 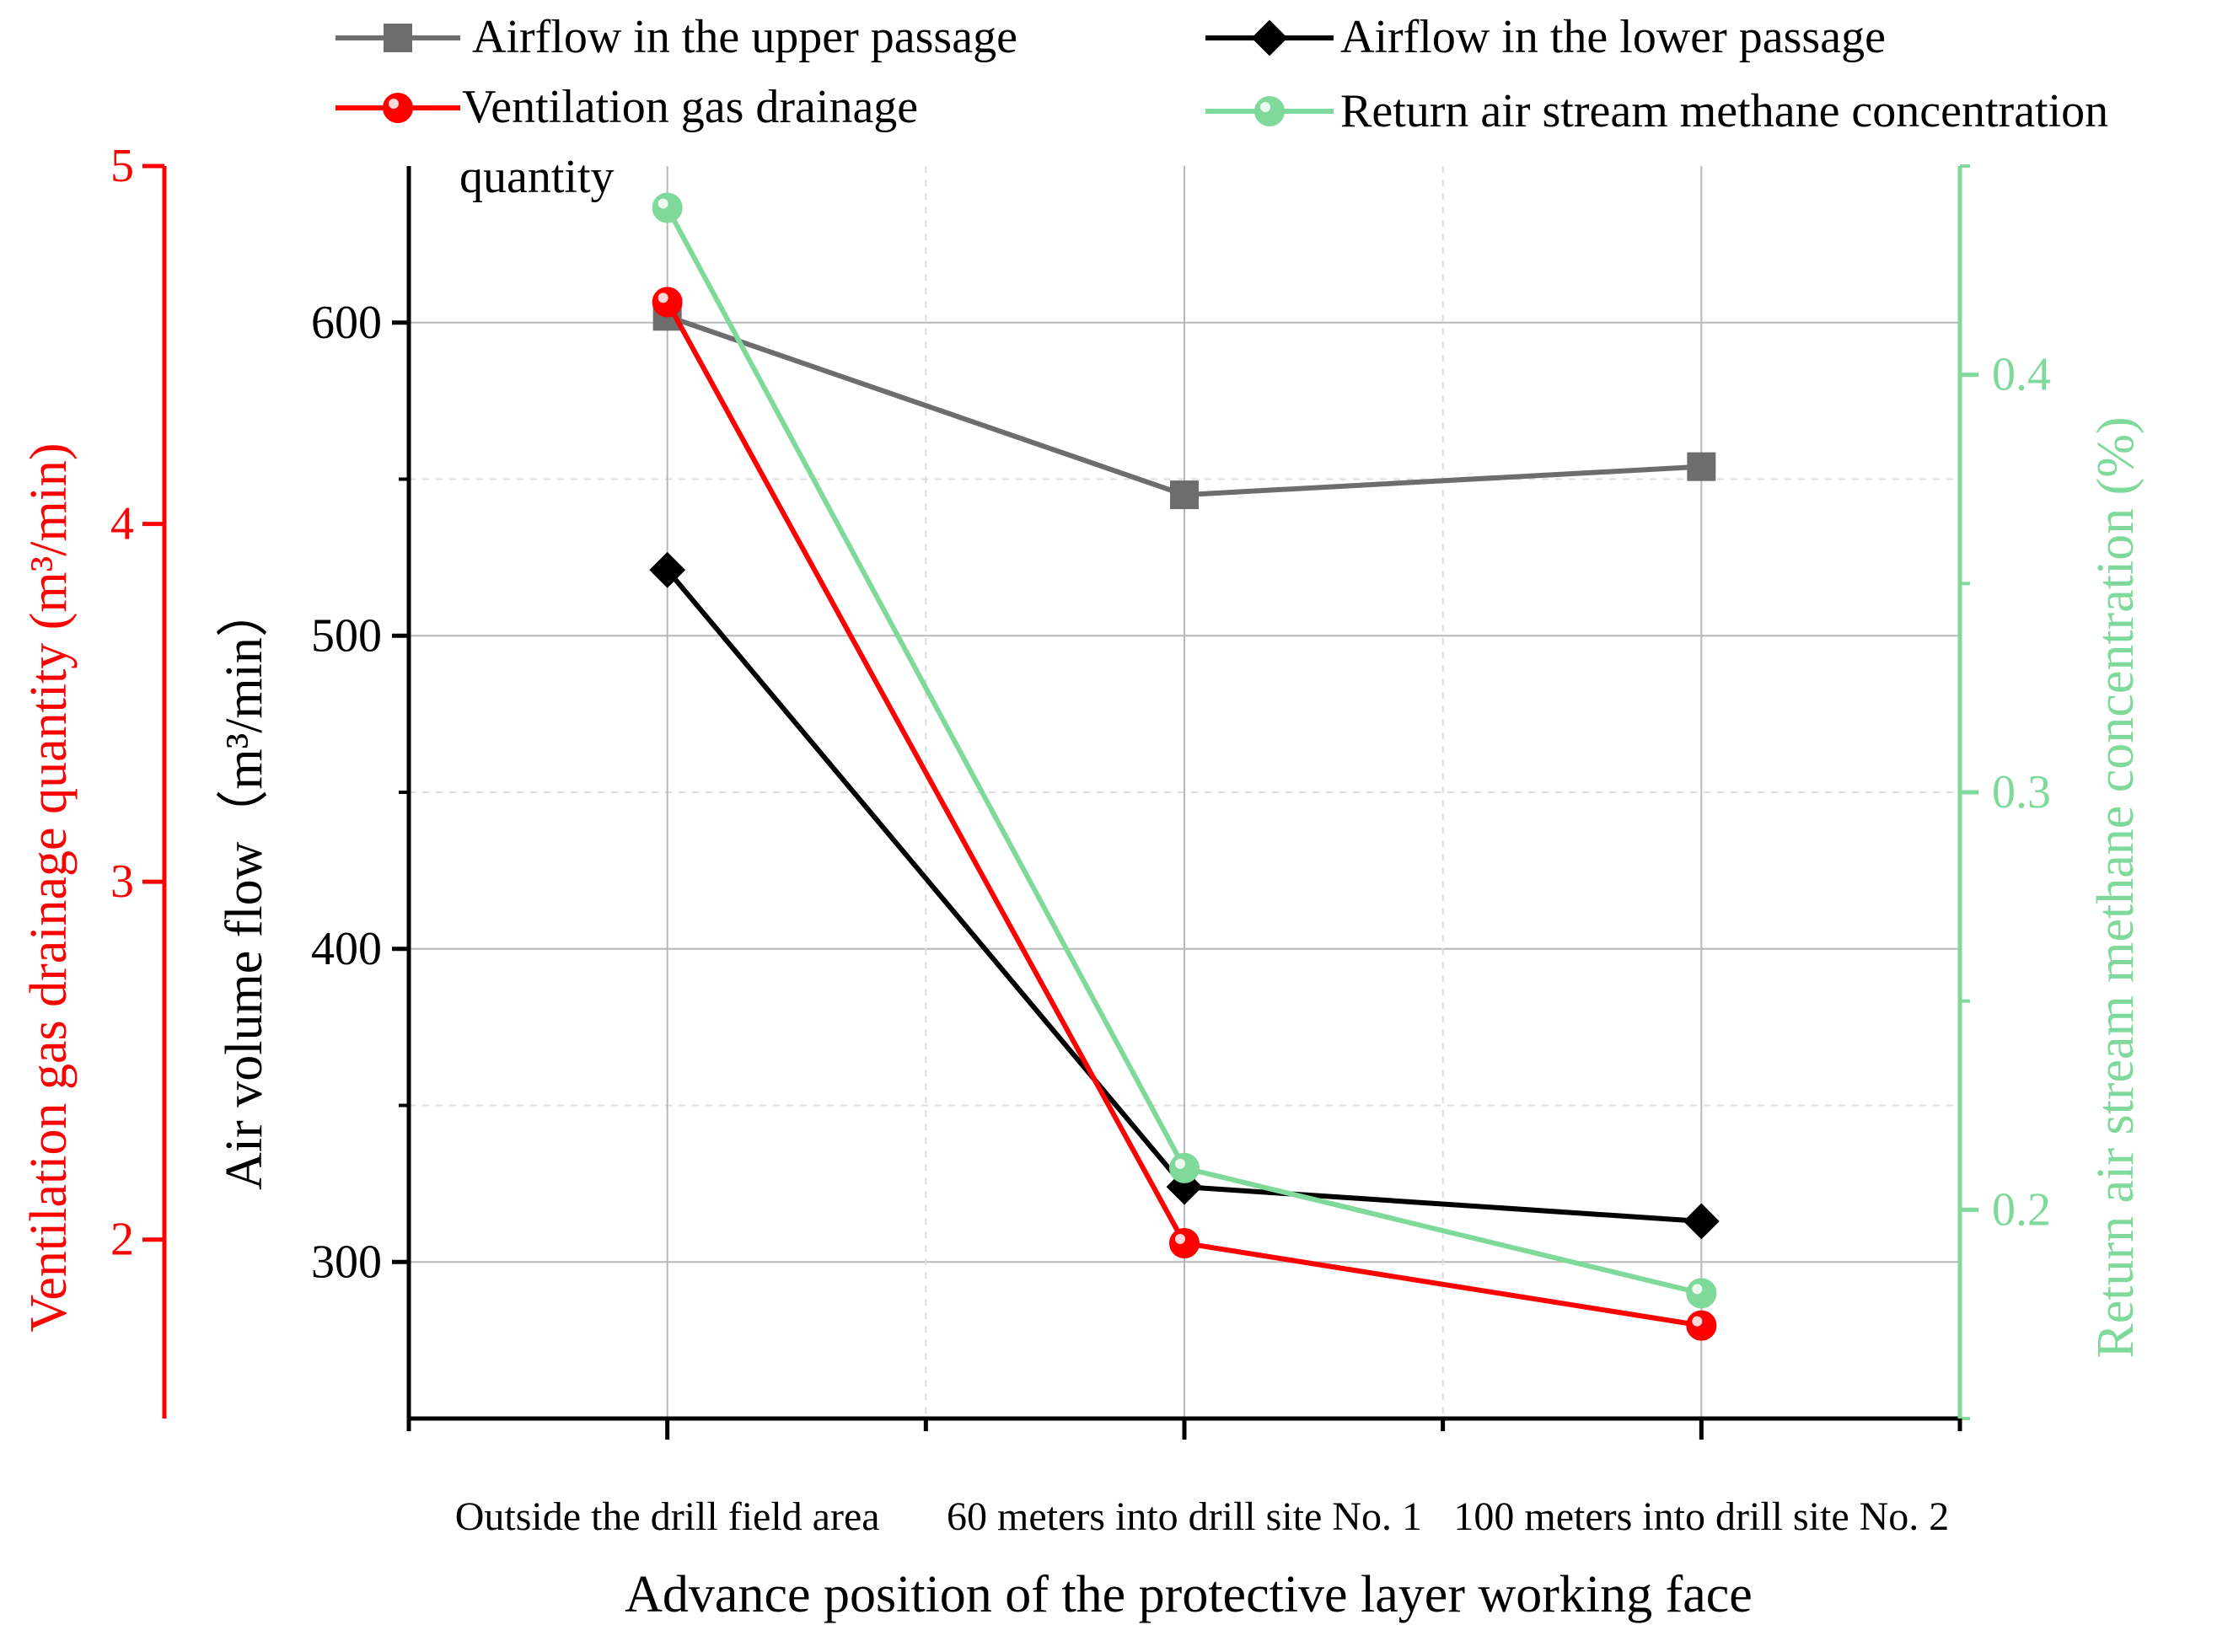 What do you see at coordinates (667, 1516) in the screenshot?
I see `x-axis-tick-label: Outside the drill field area` at bounding box center [667, 1516].